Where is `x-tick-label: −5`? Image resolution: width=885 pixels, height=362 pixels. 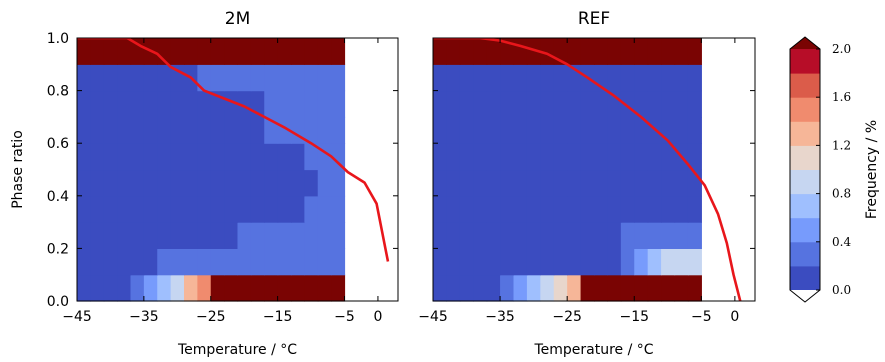 x-tick-label: −5 is located at coordinates (344, 317).